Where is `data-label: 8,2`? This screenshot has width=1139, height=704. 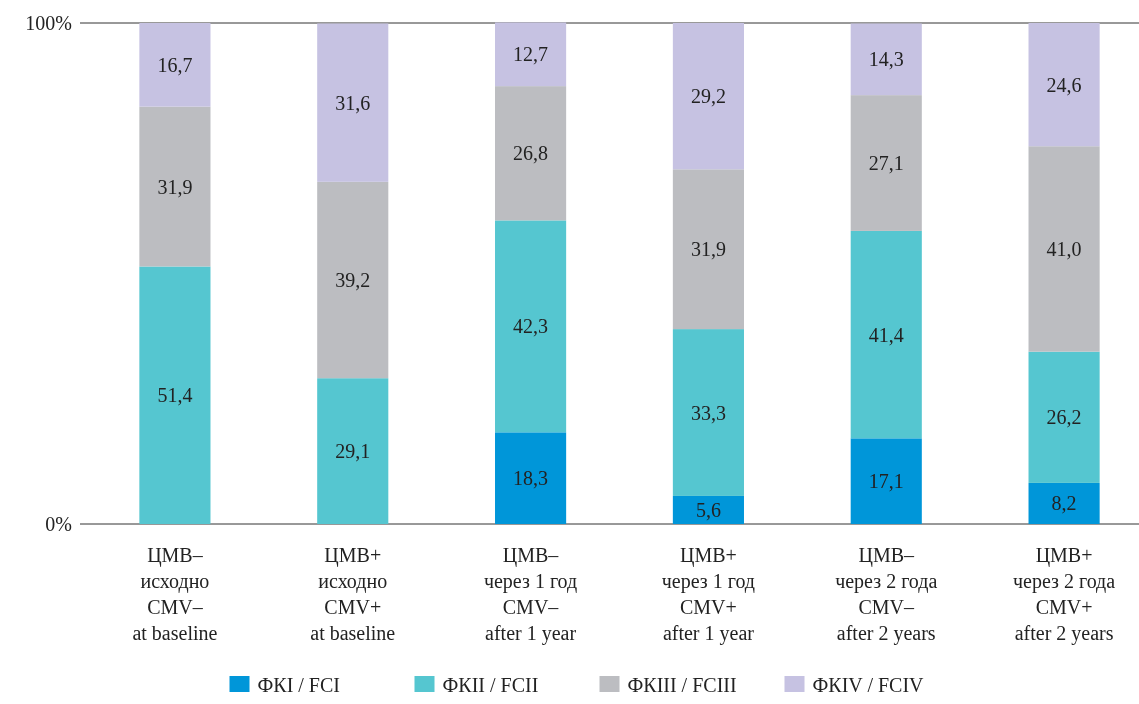
data-label: 8,2 is located at coordinates (1064, 503).